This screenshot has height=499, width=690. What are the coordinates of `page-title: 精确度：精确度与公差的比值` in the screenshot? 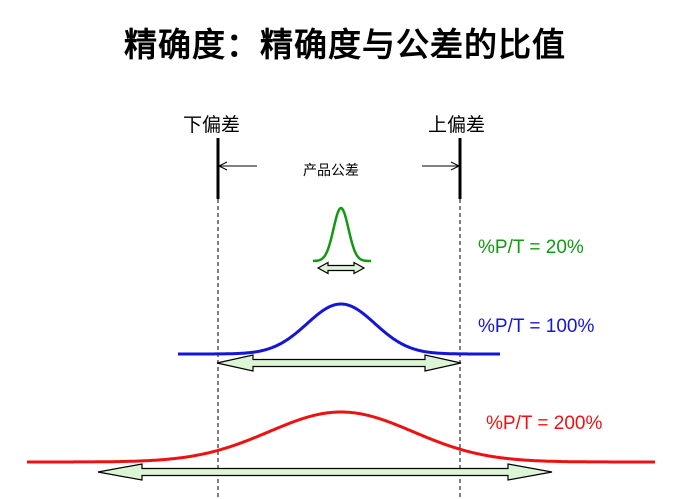 It's located at (345, 44).